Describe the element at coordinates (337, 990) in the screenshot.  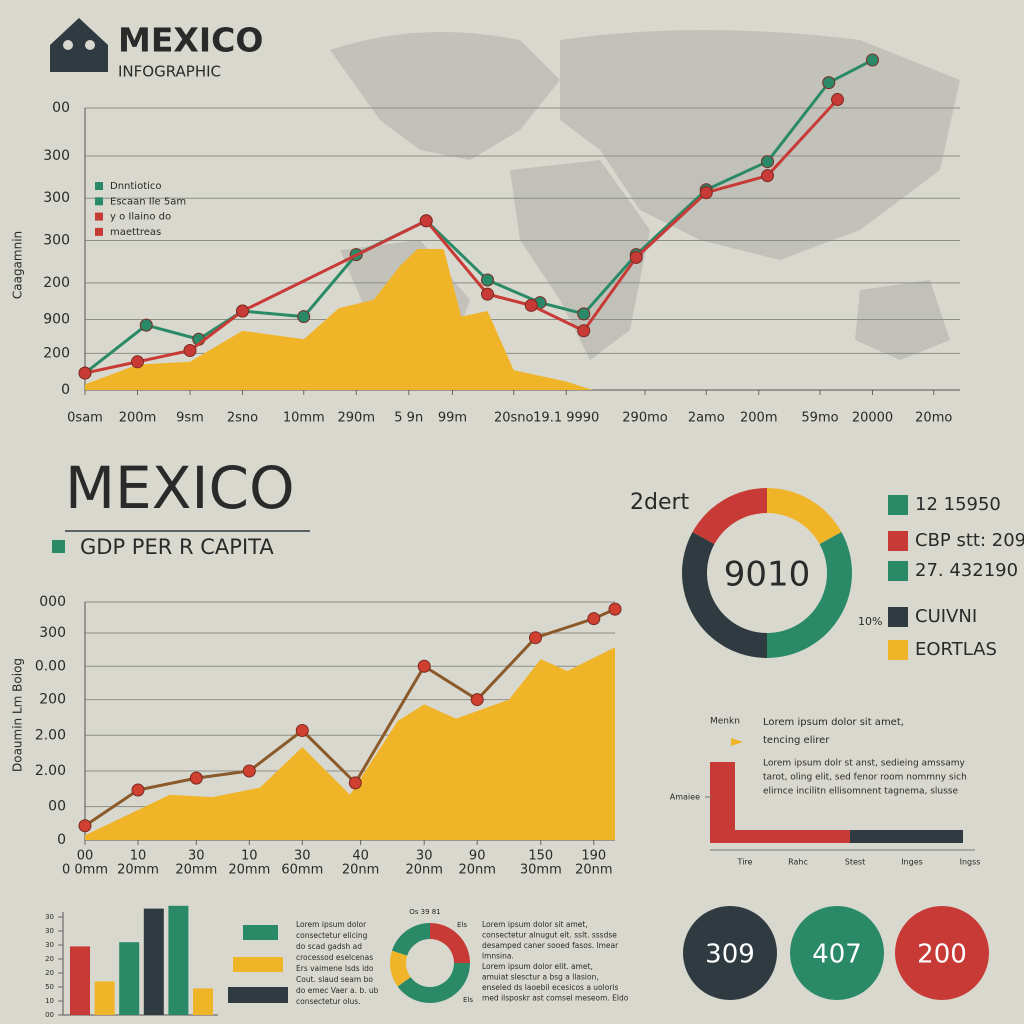
I see `note-text: do emec Vaer a. b. ub` at that location.